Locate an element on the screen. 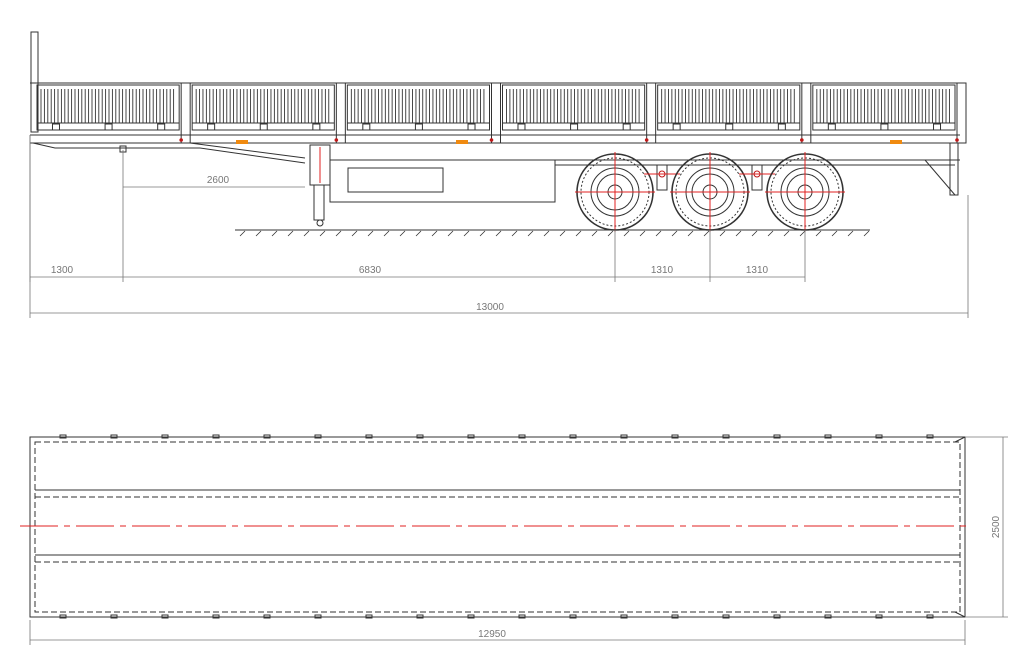 Image resolution: width=1024 pixels, height=671 pixels. rear-brace is located at coordinates (940, 177).